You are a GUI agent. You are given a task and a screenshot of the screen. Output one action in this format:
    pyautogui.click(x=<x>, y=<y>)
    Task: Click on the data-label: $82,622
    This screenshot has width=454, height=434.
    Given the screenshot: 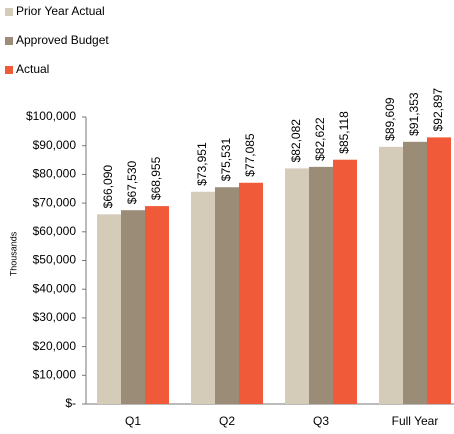 What is the action you would take?
    pyautogui.click(x=320, y=139)
    